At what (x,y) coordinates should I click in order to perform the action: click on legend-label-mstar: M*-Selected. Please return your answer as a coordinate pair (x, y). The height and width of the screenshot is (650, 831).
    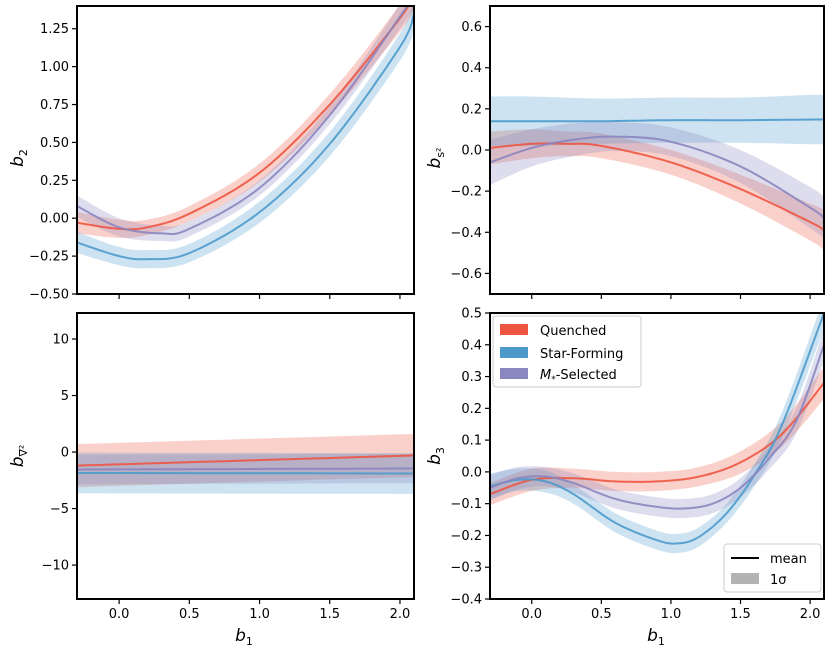
    Looking at the image, I should click on (578, 376).